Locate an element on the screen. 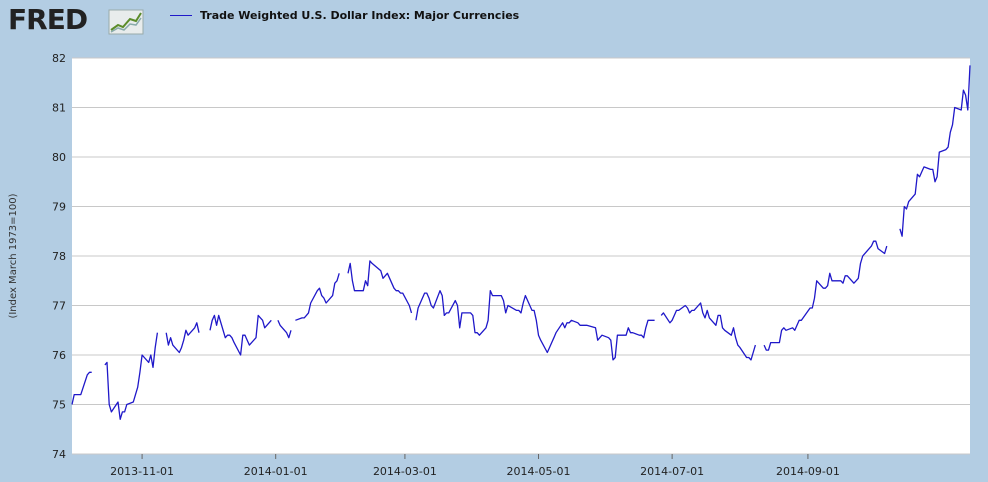 This screenshot has width=988, height=482. fred-logo: FRED is located at coordinates (76, 19).